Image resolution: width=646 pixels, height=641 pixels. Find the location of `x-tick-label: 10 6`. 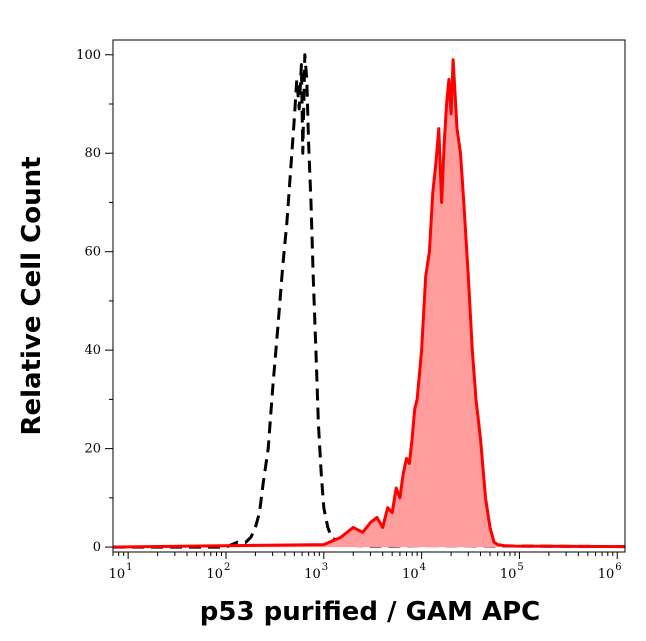

x-tick-label: 10 6 is located at coordinates (610, 572).